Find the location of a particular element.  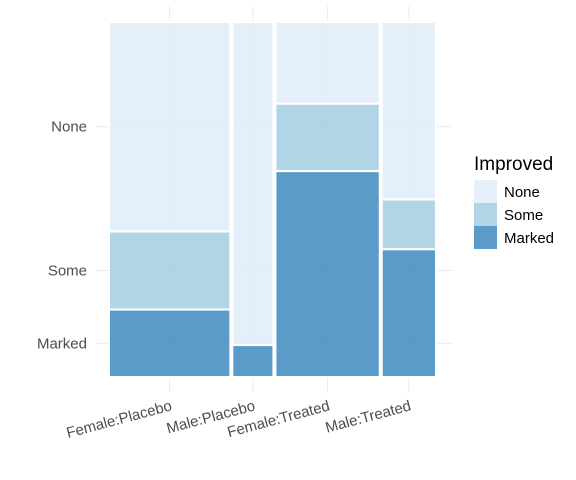

y-tick-label-some: Some is located at coordinates (67, 271).